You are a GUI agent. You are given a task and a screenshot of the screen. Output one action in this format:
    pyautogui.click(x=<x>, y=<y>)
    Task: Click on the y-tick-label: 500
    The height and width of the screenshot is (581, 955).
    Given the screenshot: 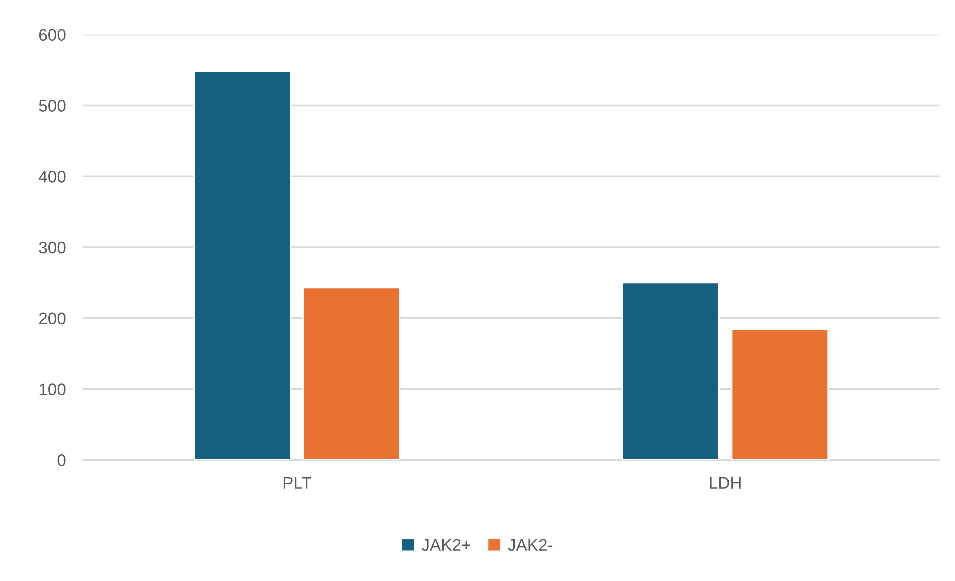 What is the action you would take?
    pyautogui.click(x=52, y=106)
    